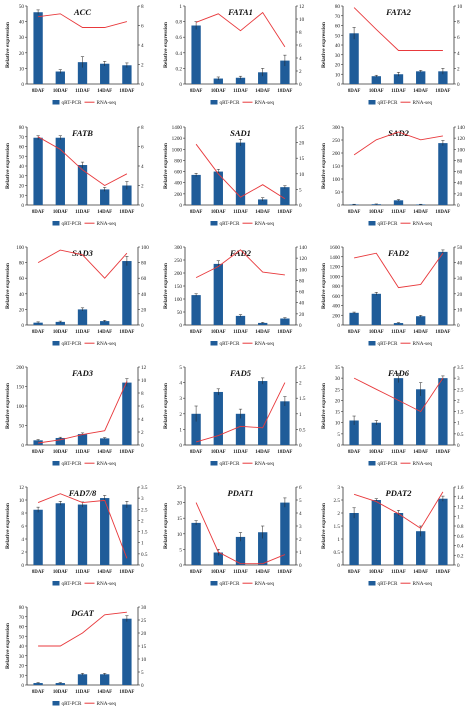 The height and width of the screenshot is (722, 474). Describe the element at coordinates (142, 420) in the screenshot. I see `tick-label-right: 4` at that location.